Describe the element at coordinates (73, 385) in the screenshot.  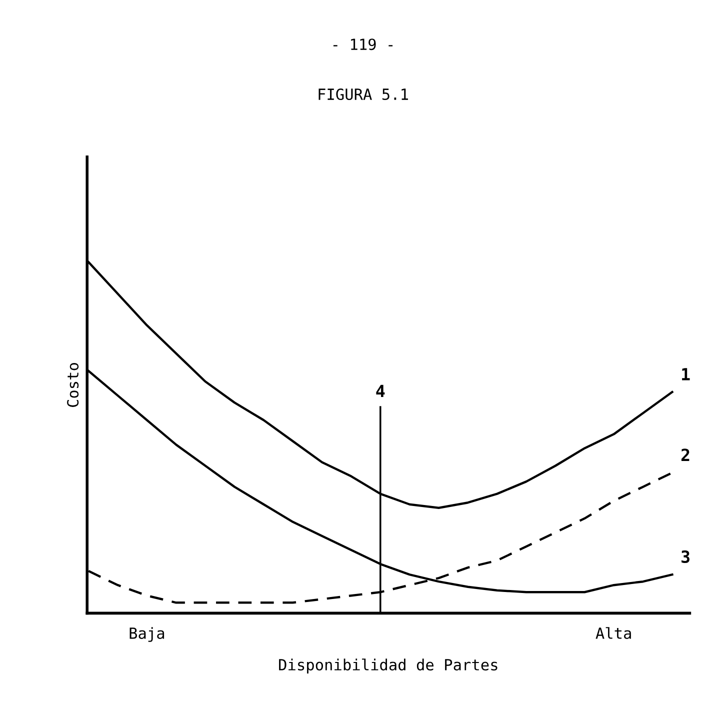
I see `y-axis-title: Costo` at that location.